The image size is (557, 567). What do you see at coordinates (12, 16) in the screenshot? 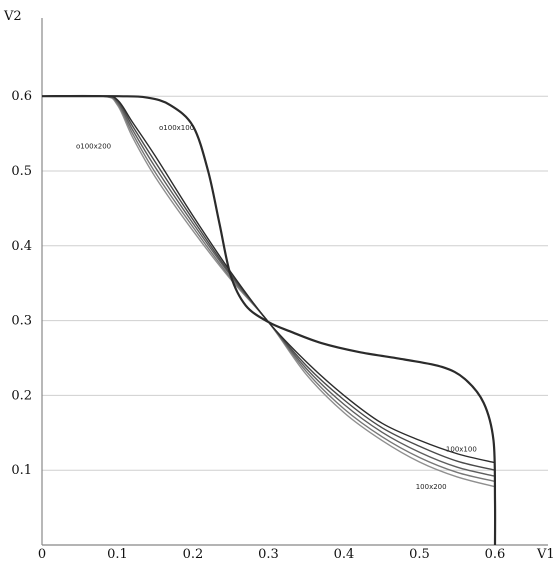
I see `y-axis-label: V2` at bounding box center [12, 16].